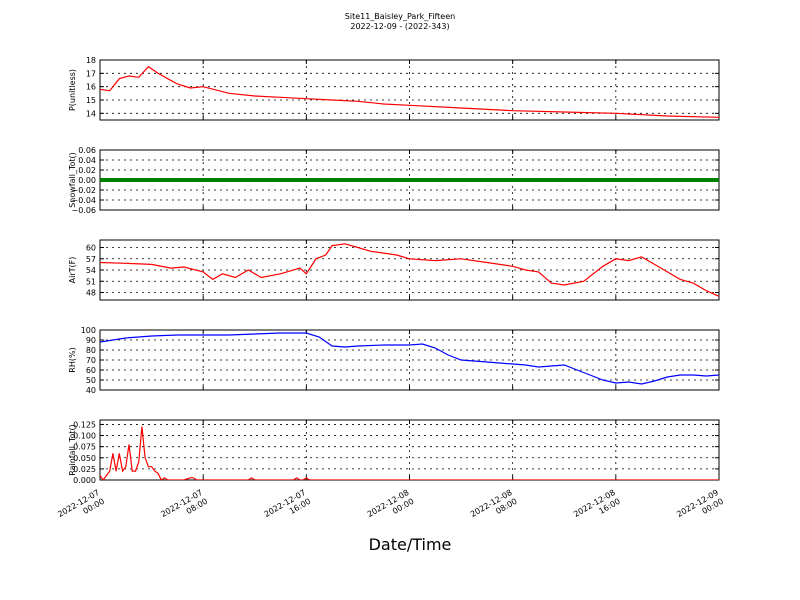 Image resolution: width=800 pixels, height=600 pixels. I want to click on panel-0: 14 15 16 17 18 P(unitless), so click(394, 88).